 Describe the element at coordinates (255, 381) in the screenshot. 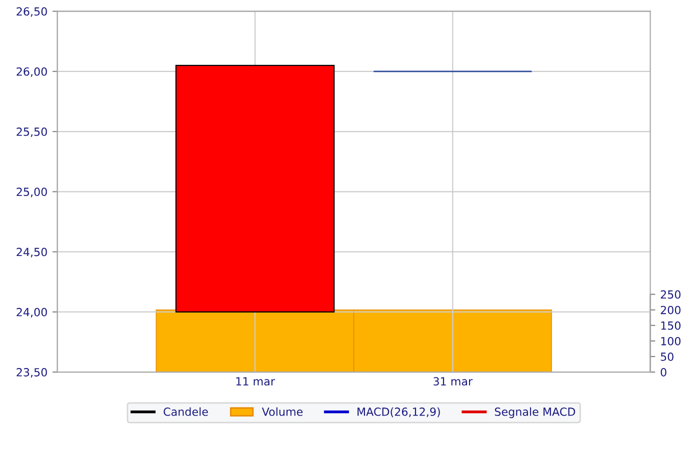

I see `x-tick-label: 11 mar` at that location.